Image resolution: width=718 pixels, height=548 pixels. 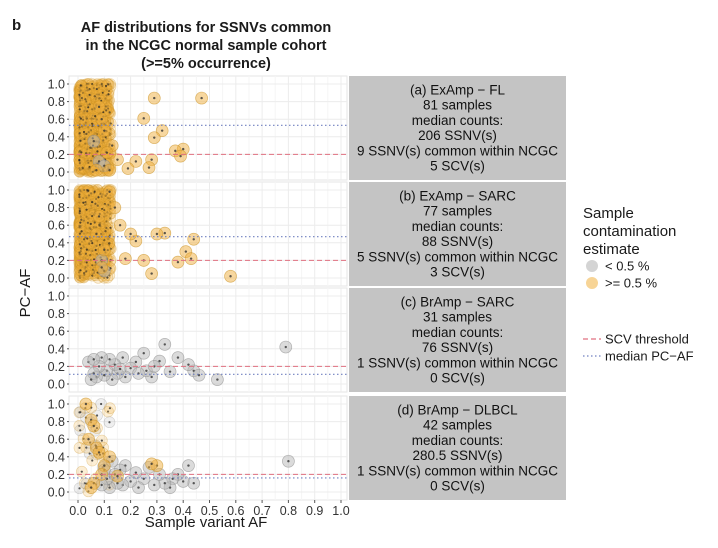 What do you see at coordinates (629, 231) in the screenshot?
I see `legend-title: contamination` at bounding box center [629, 231].